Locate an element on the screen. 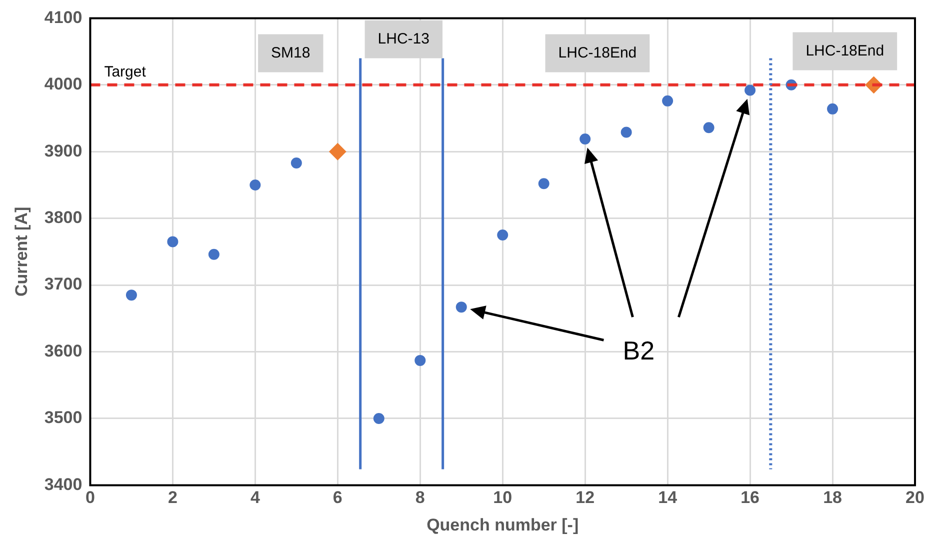 This screenshot has height=546, width=929. y-tick-label: 3800 is located at coordinates (63, 218).